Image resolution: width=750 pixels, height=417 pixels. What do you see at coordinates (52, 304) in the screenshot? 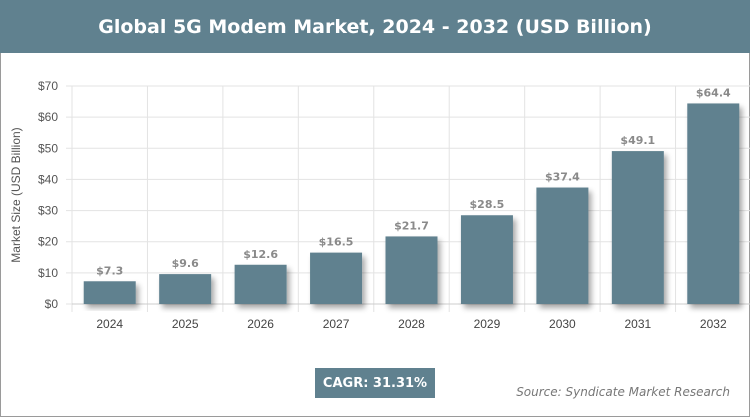
I see `y-tick-label: $0` at bounding box center [52, 304].